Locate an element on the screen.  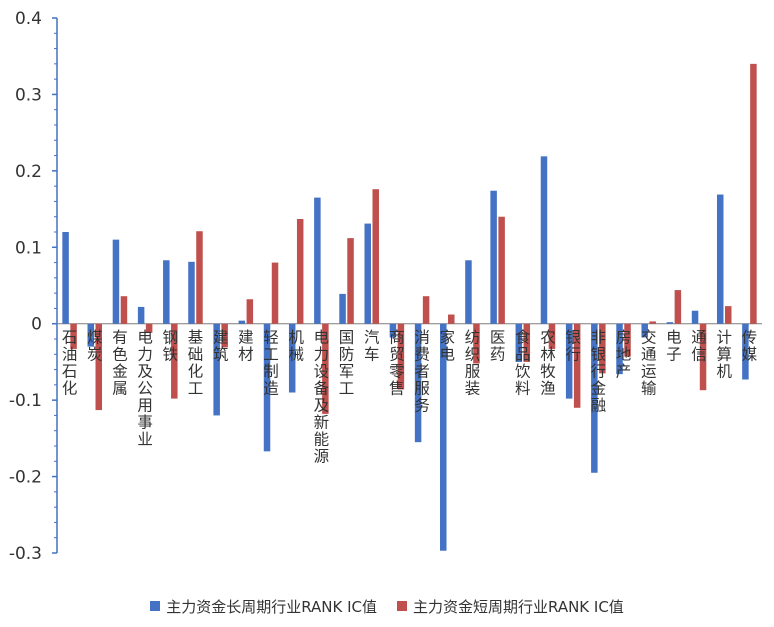
legend-label-short: 主力资金短周期行业RANK IC值 is located at coordinates (518, 606).